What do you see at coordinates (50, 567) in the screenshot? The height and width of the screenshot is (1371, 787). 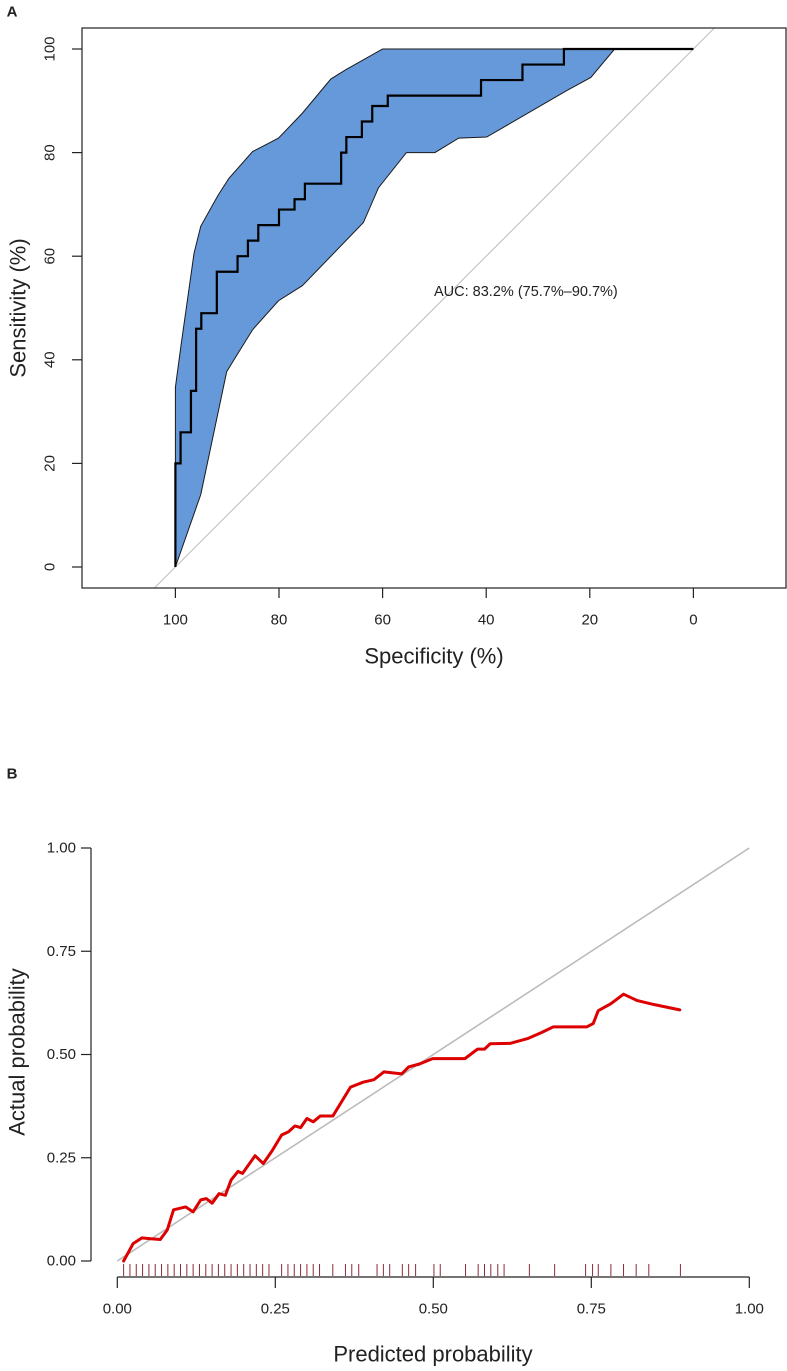 I see `y-tick-label: 0` at bounding box center [50, 567].